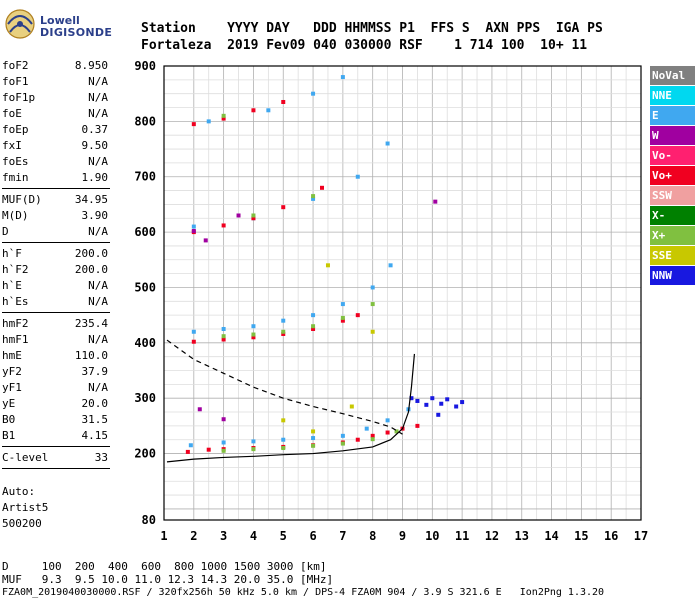  Describe the element at coordinates (91, 355) in the screenshot. I see `param-value: 110.0` at that location.